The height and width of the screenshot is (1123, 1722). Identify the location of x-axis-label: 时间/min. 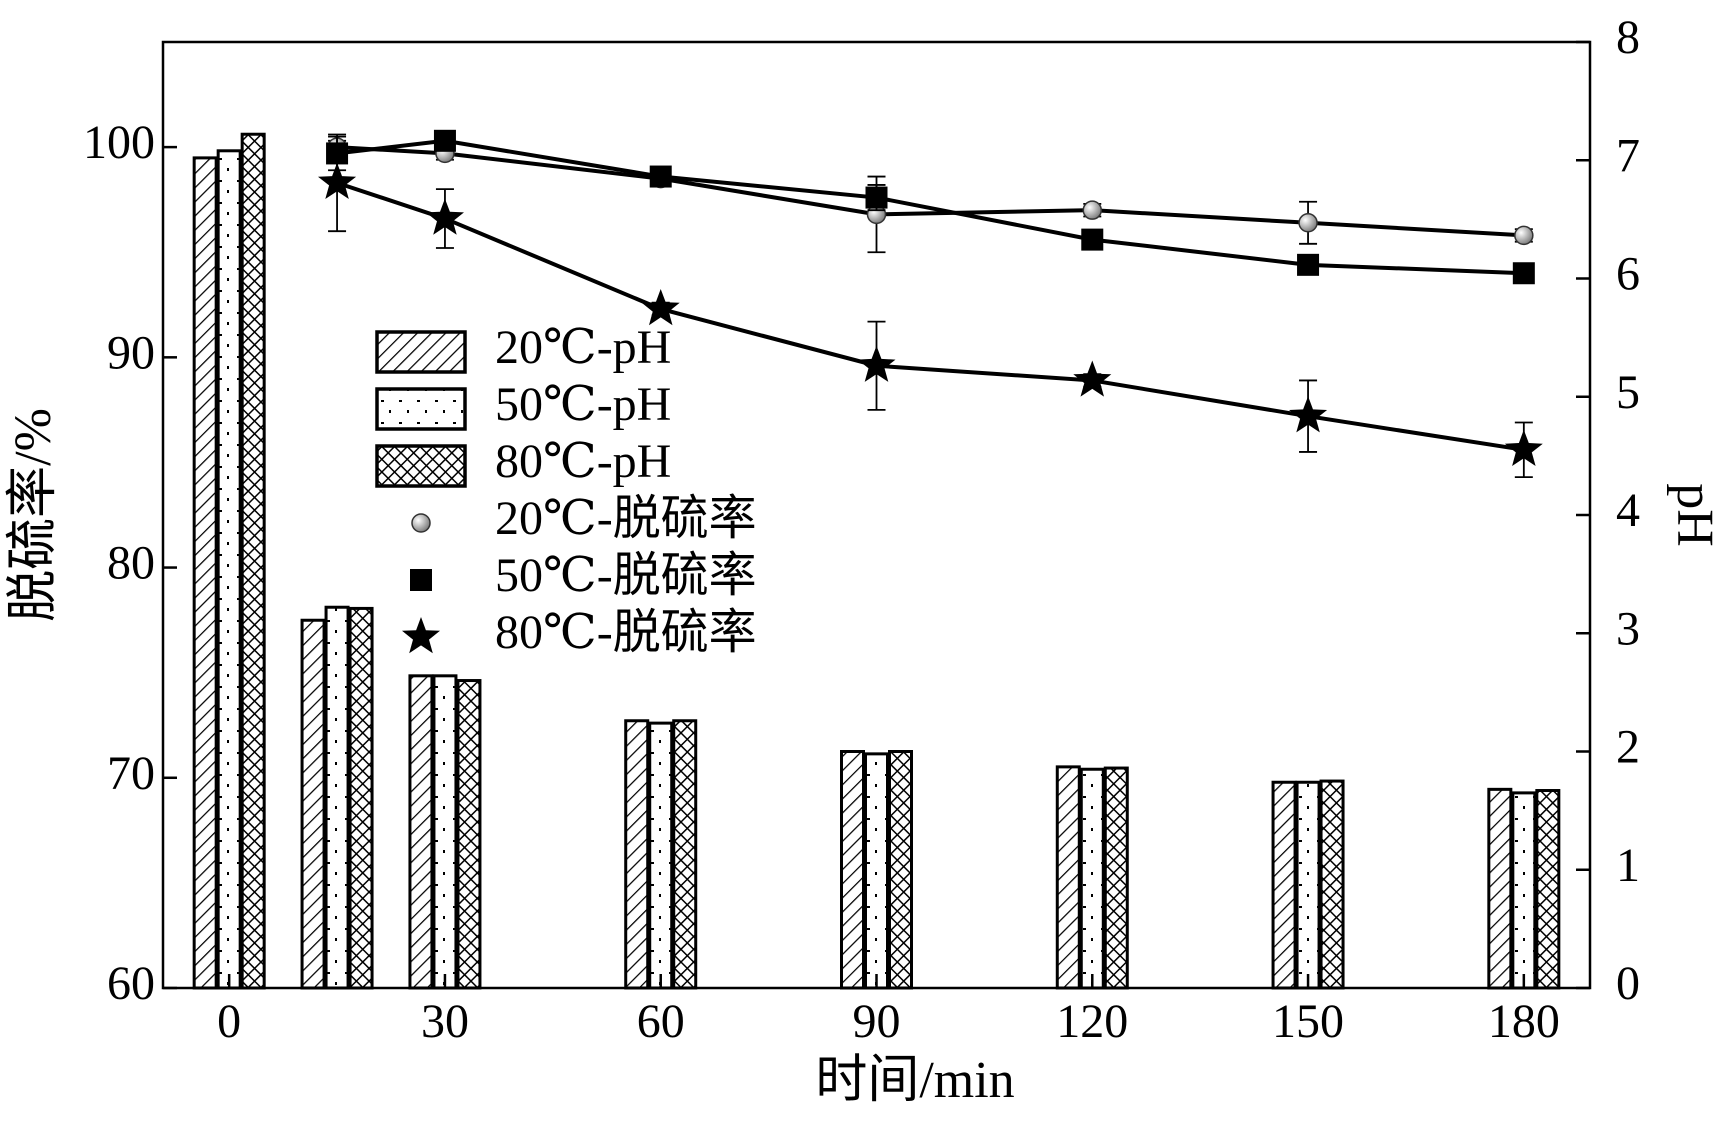
(914, 1080).